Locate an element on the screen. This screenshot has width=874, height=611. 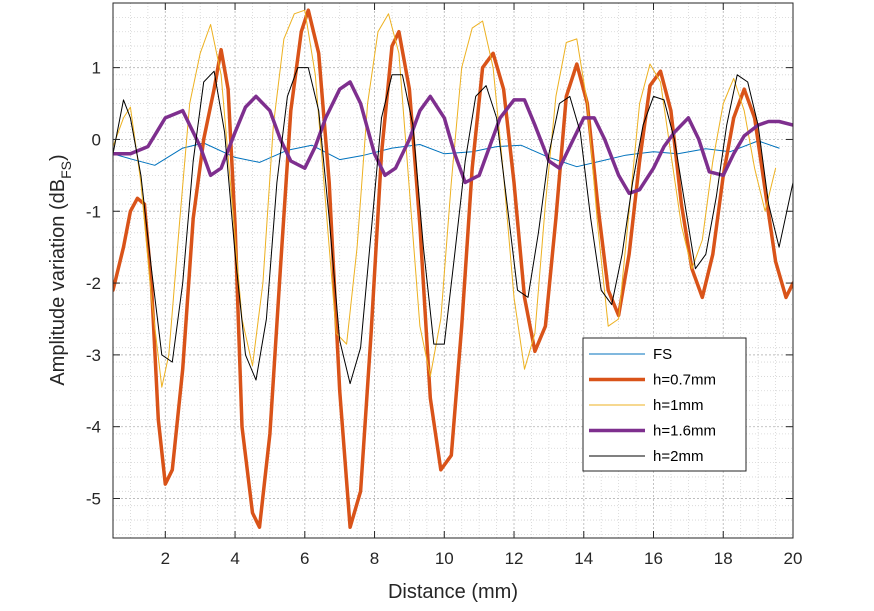
x-tick-labels: 2 4 6 8 10 12 14 16 18 20 is located at coordinates (482, 558).